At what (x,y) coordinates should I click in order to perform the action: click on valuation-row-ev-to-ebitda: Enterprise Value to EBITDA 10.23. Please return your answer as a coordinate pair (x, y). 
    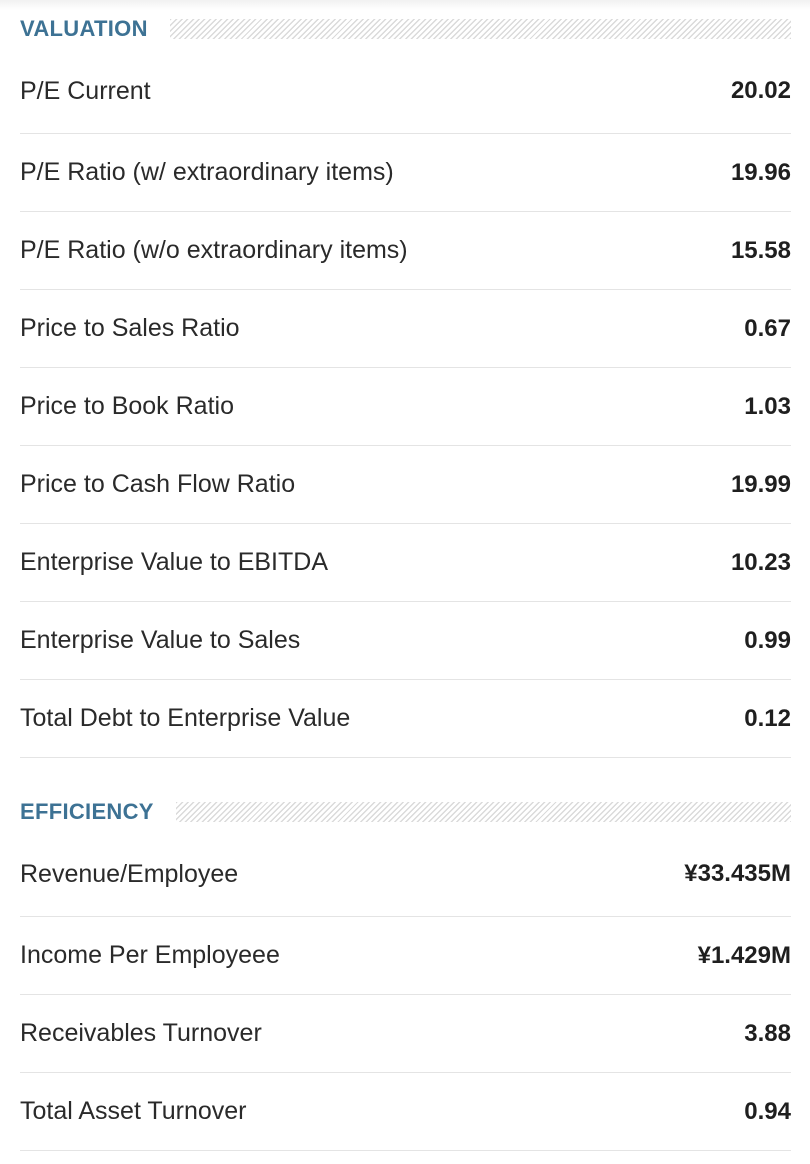
    Looking at the image, I should click on (405, 563).